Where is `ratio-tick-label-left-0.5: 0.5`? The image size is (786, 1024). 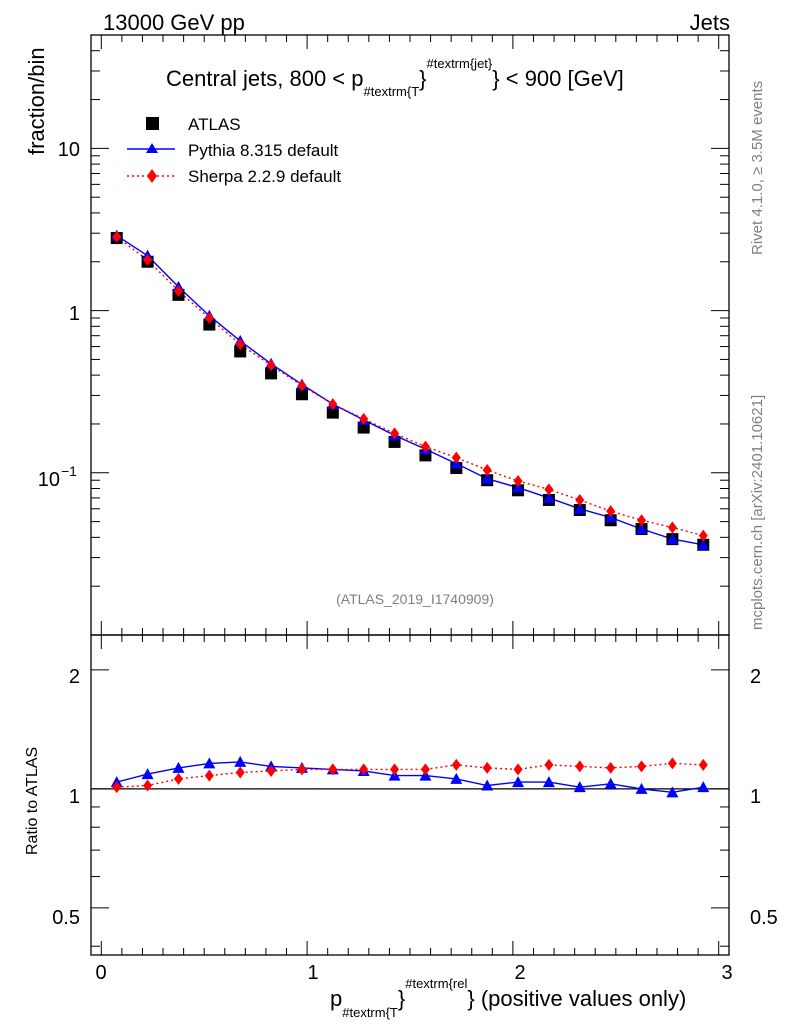
ratio-tick-label-left-0.5: 0.5 is located at coordinates (66, 918).